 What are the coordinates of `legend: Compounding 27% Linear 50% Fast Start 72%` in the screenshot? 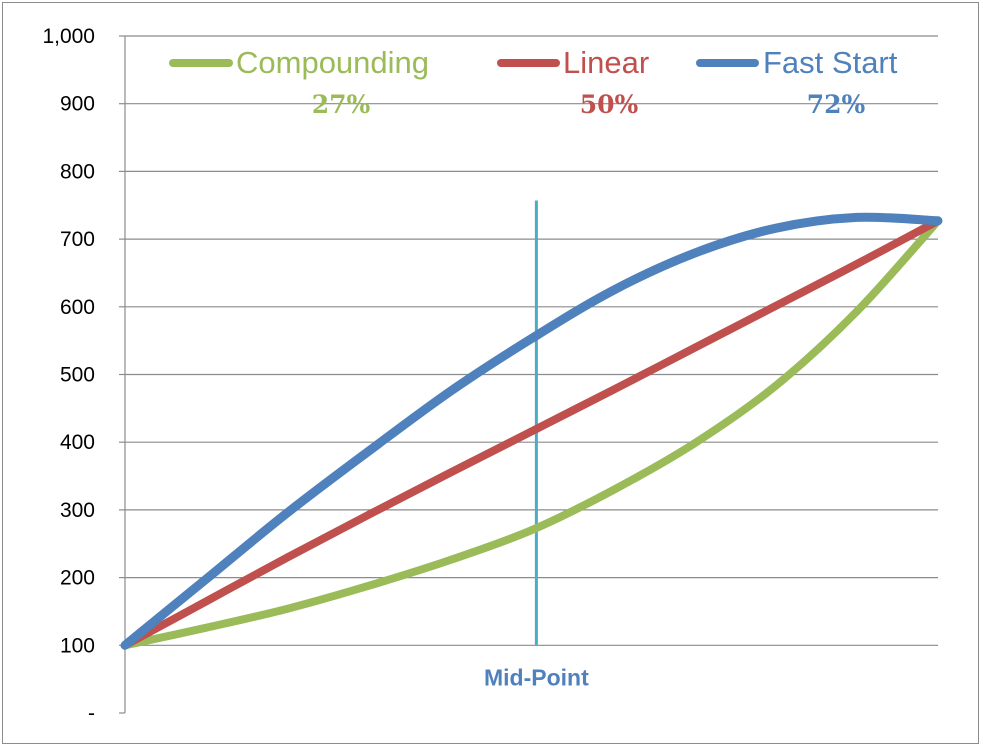 It's located at (533, 82).